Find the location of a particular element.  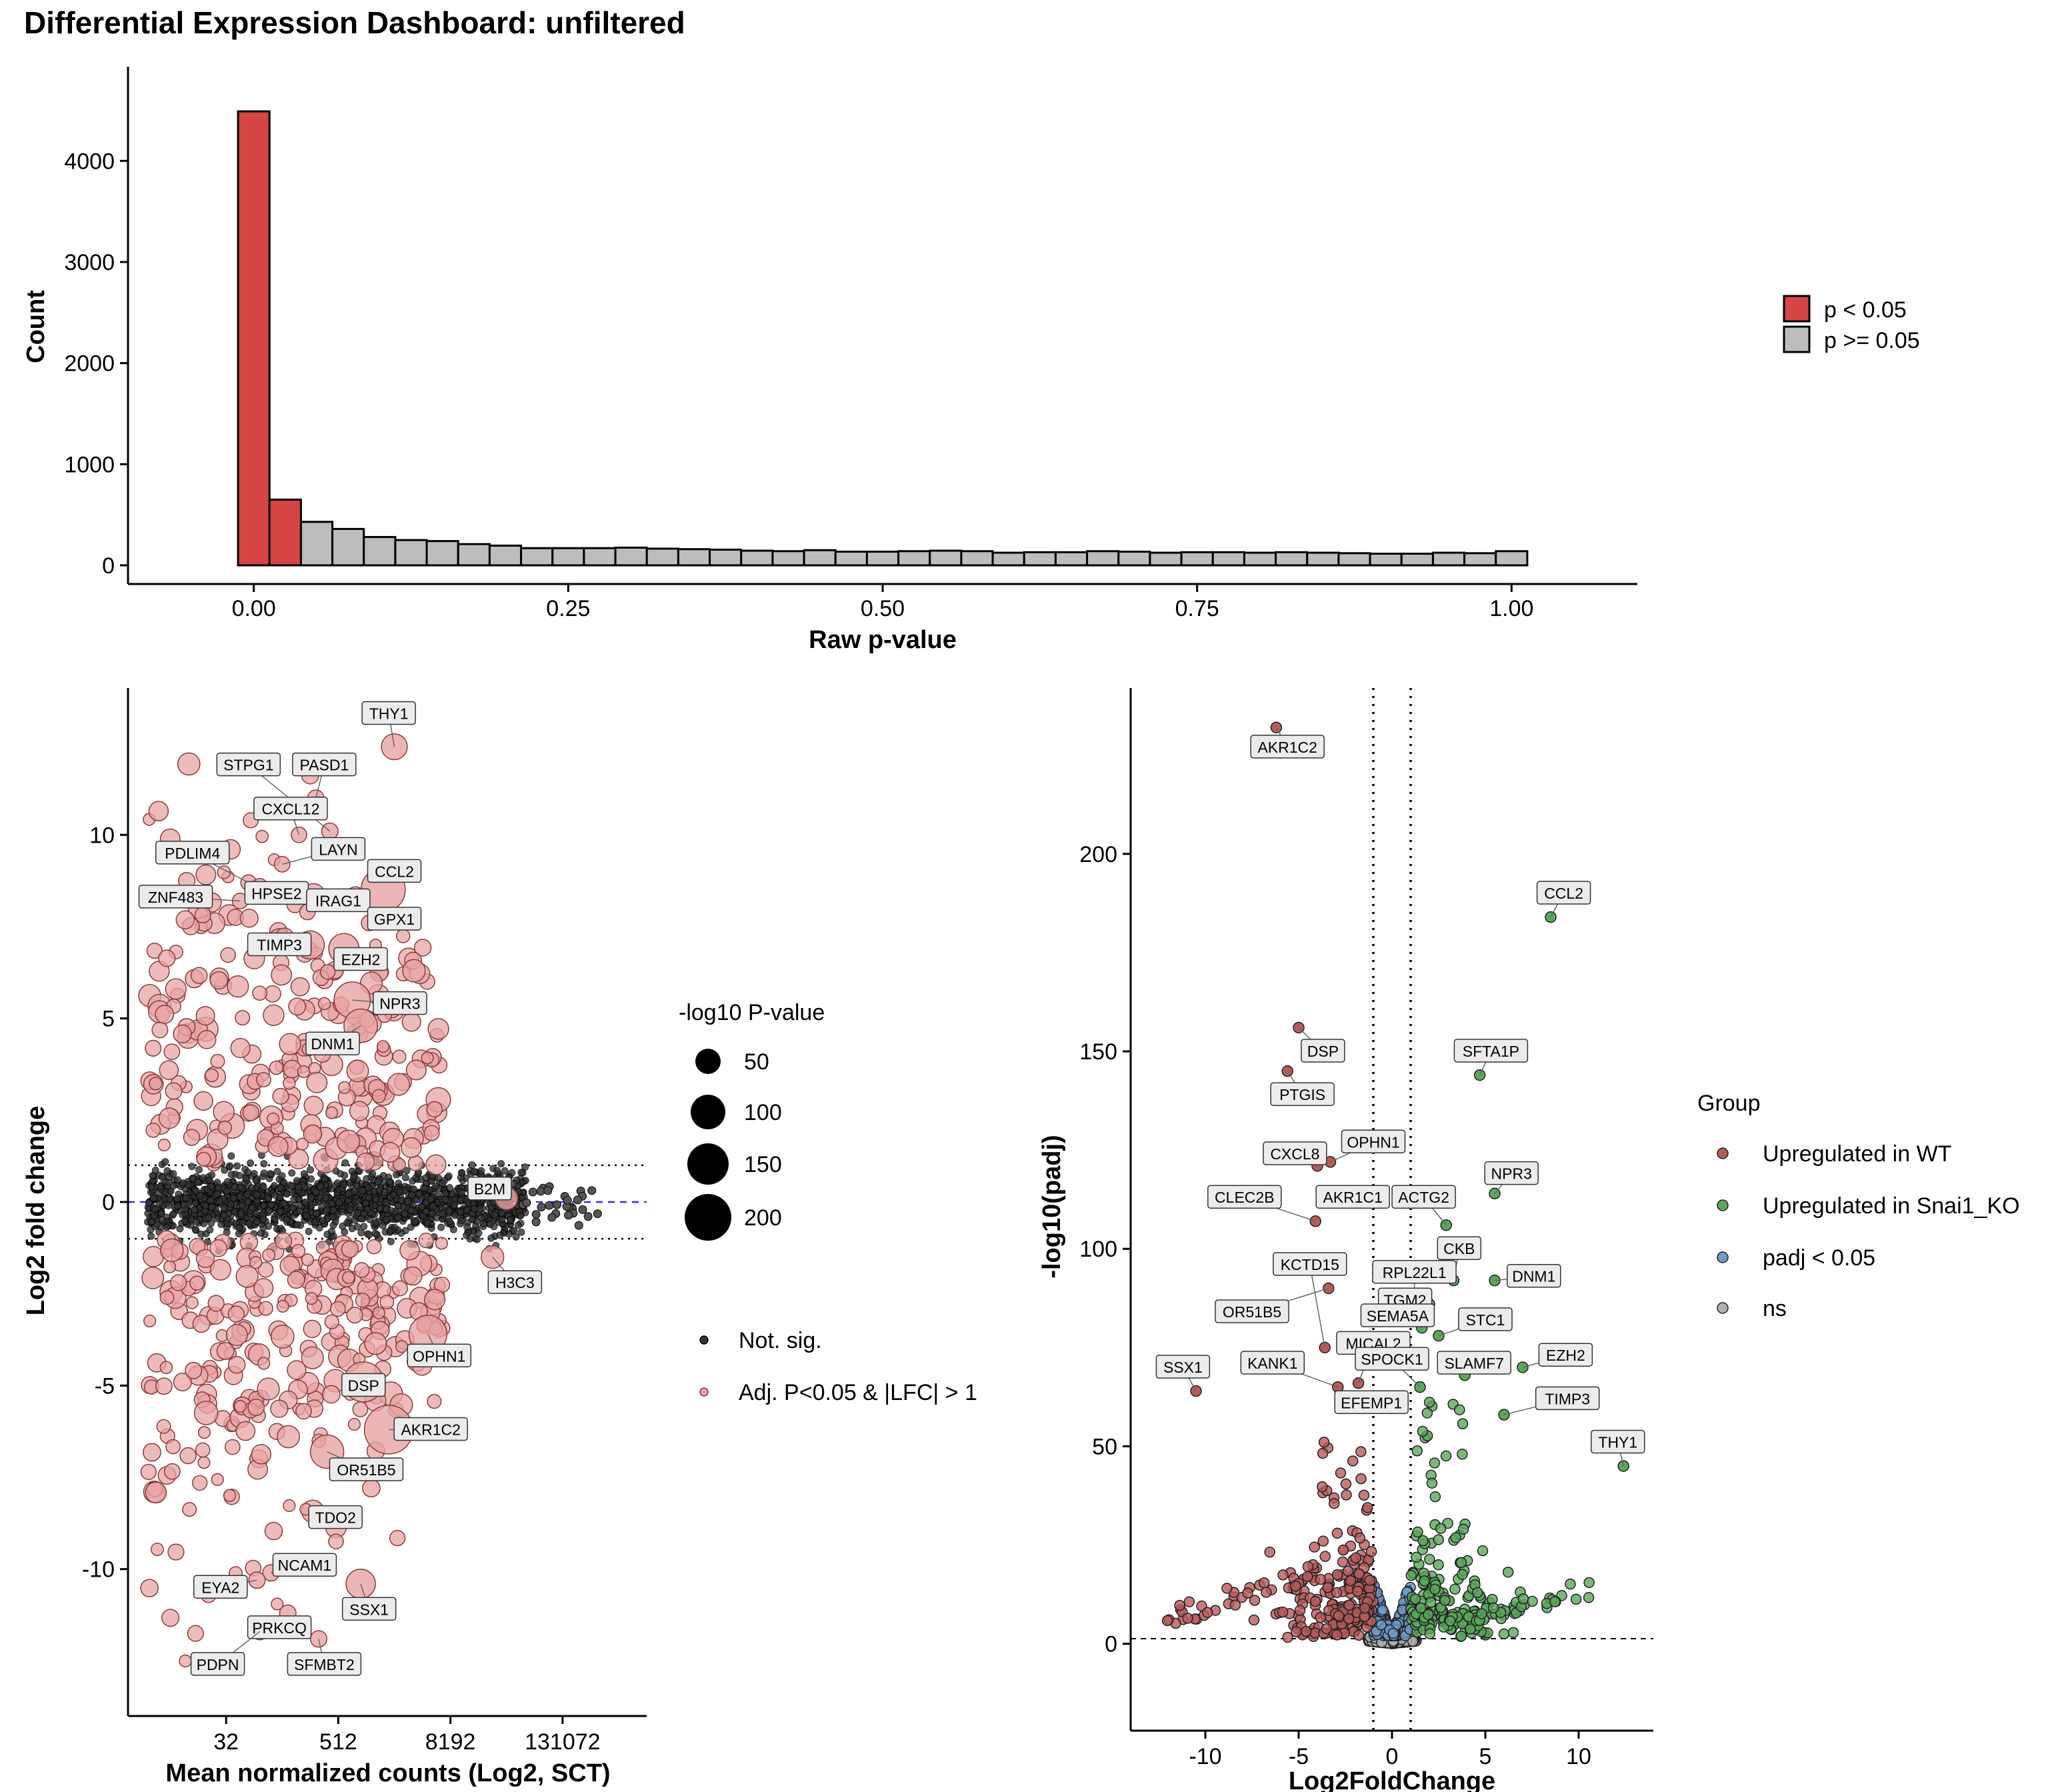

size-legend-label-100: 100 is located at coordinates (763, 1112).